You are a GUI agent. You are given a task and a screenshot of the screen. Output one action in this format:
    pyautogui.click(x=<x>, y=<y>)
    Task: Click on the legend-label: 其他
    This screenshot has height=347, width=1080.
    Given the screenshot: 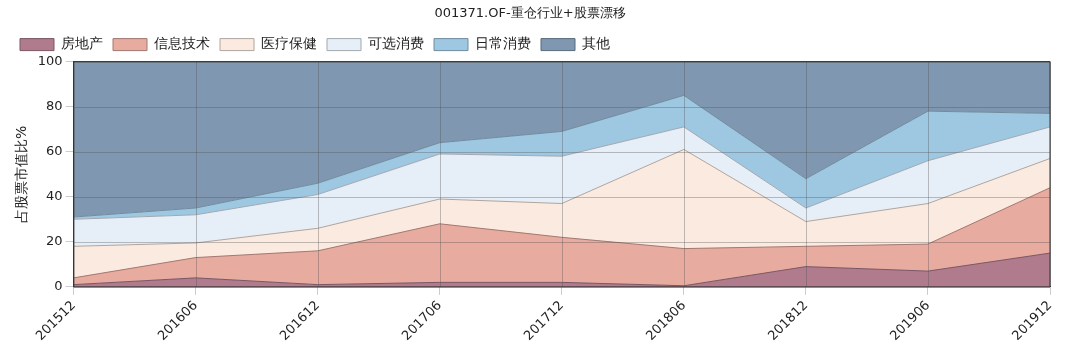 What is the action you would take?
    pyautogui.click(x=596, y=43)
    